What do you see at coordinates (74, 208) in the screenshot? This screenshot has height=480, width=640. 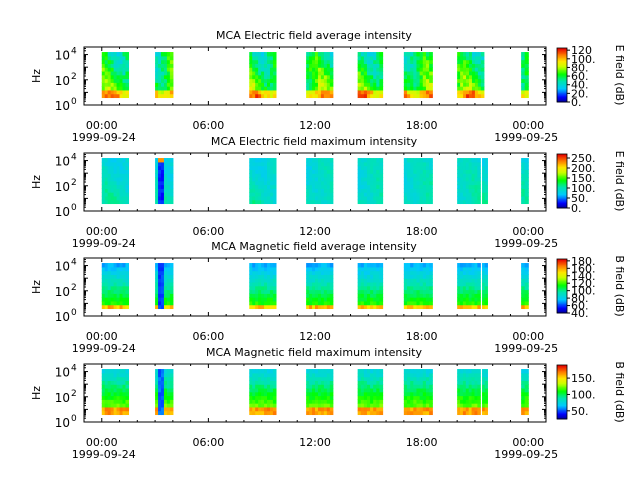 I see `y-tick-exponent: 0` at bounding box center [74, 208].